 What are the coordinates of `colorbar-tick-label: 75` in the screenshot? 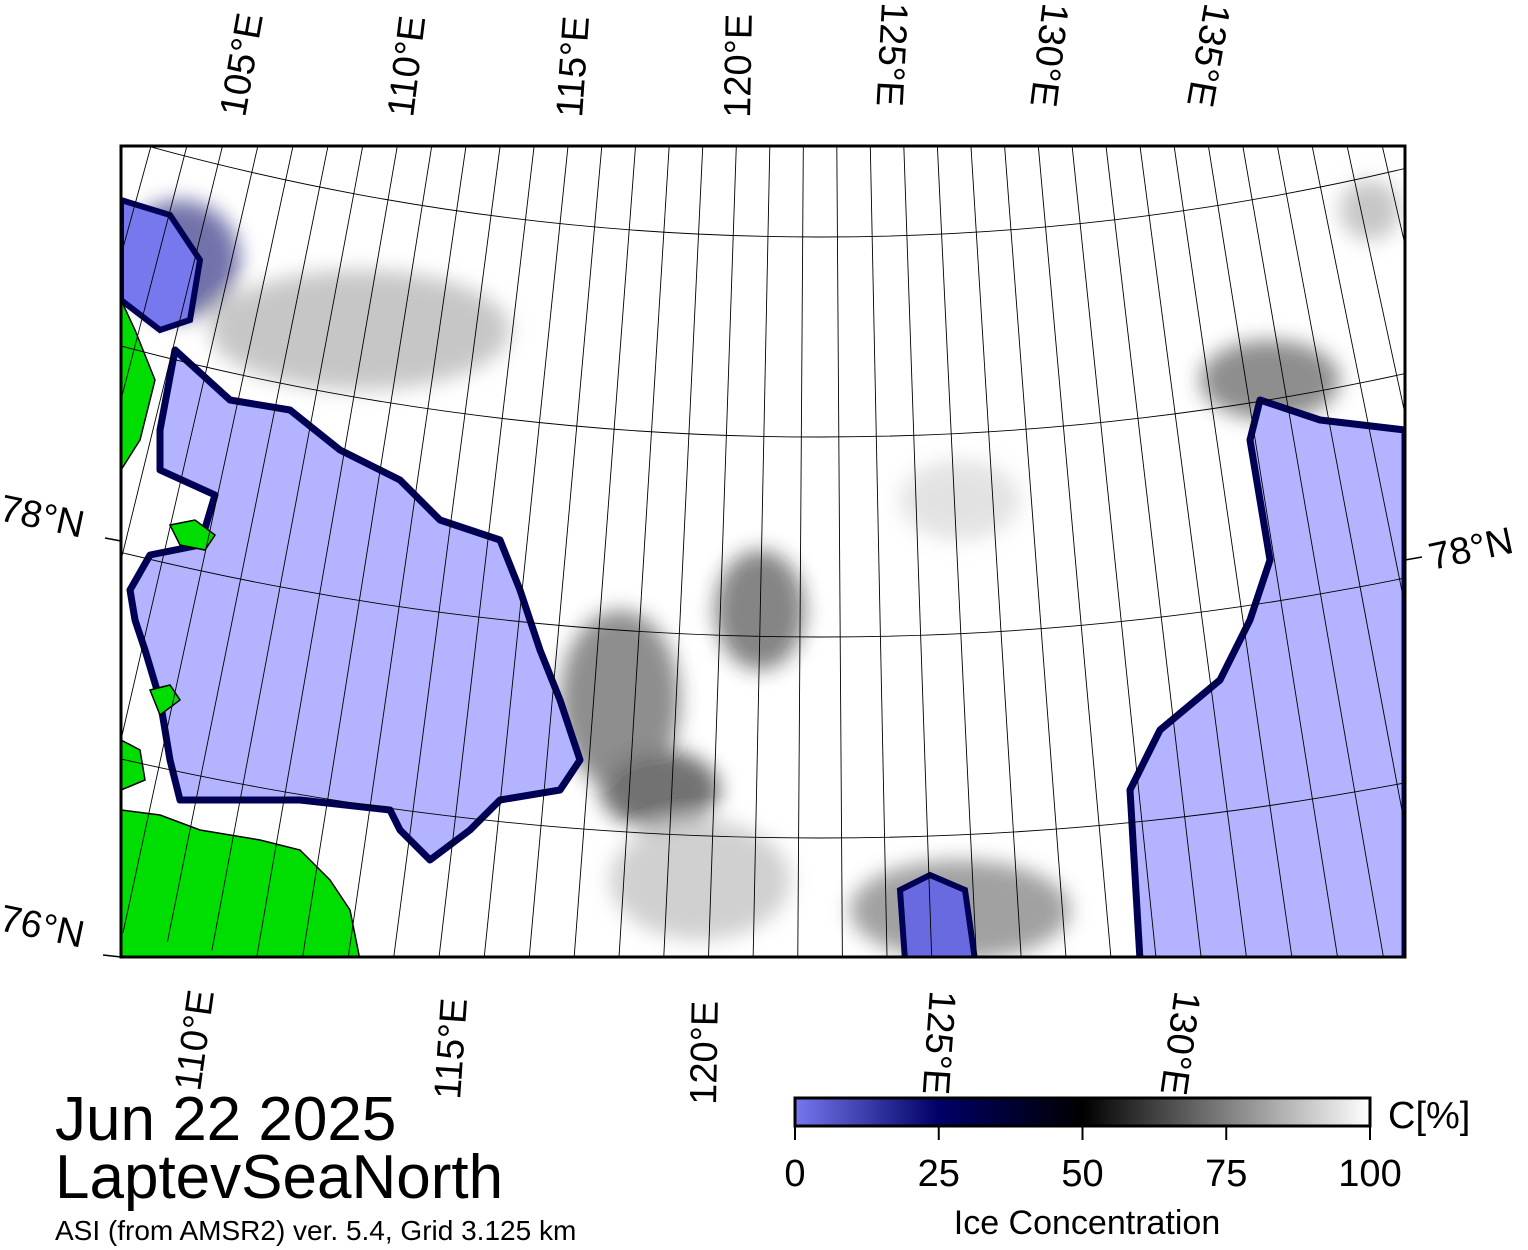 It's located at (1226, 1174).